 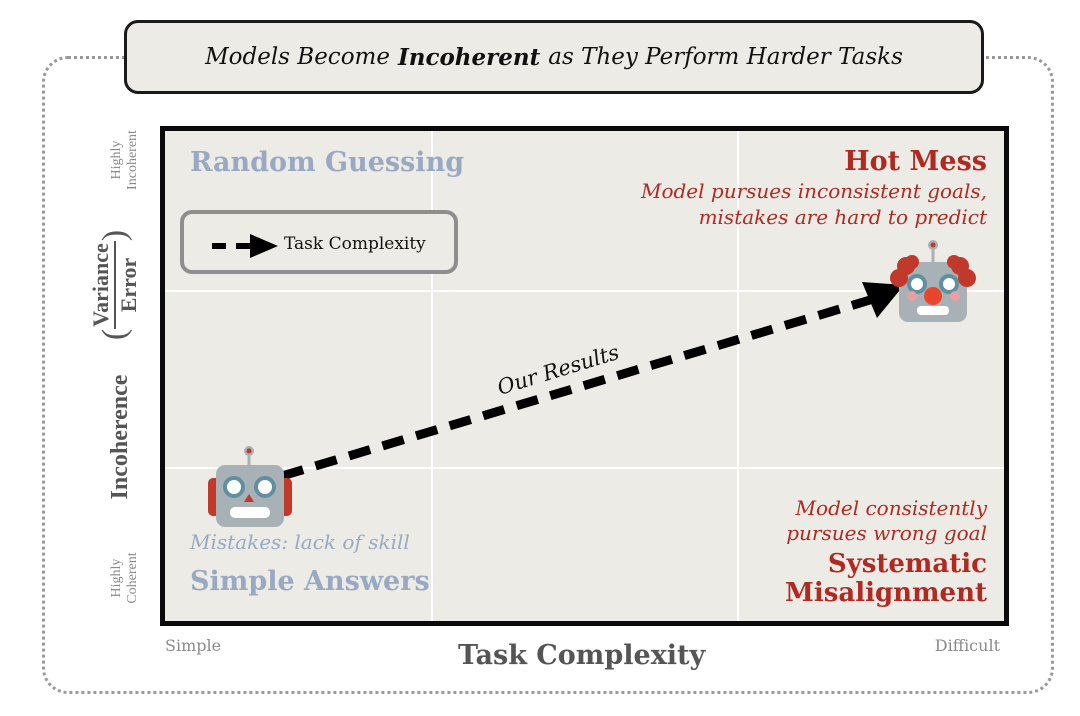 What do you see at coordinates (132, 160) in the screenshot?
I see `y-max-line2: Incoherent` at bounding box center [132, 160].